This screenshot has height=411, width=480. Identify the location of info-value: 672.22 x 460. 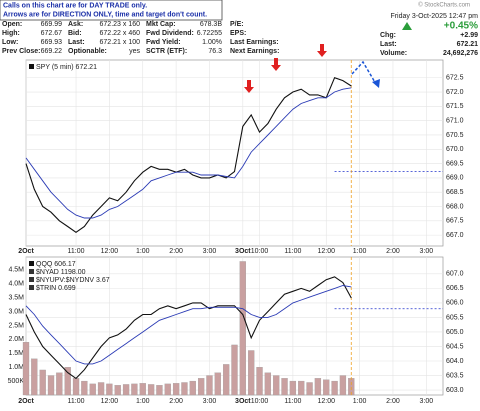
(120, 33).